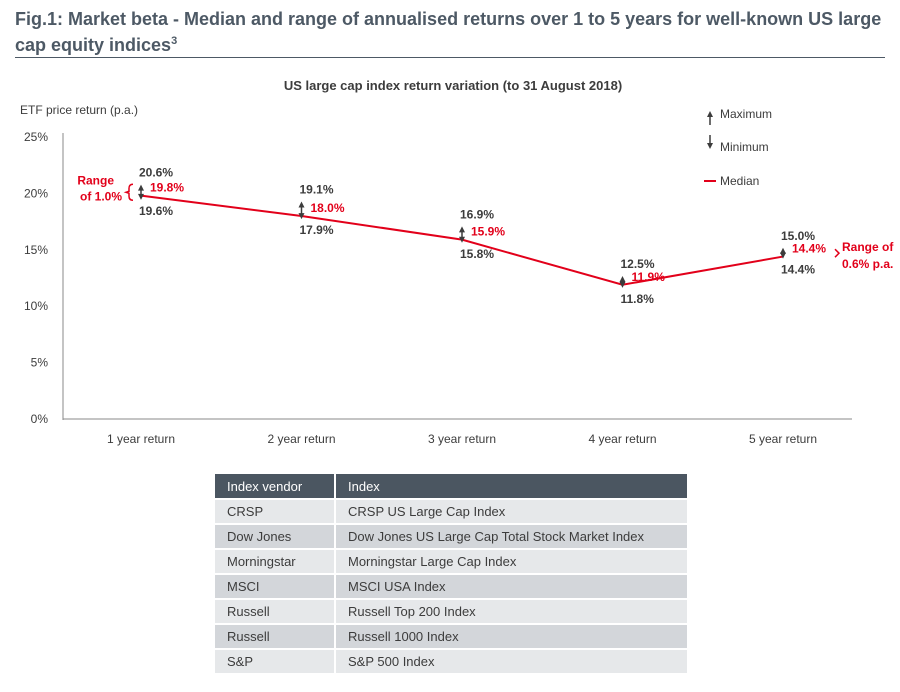 The height and width of the screenshot is (692, 900). I want to click on table-row: Russell Russell Top 200 Index, so click(451, 611).